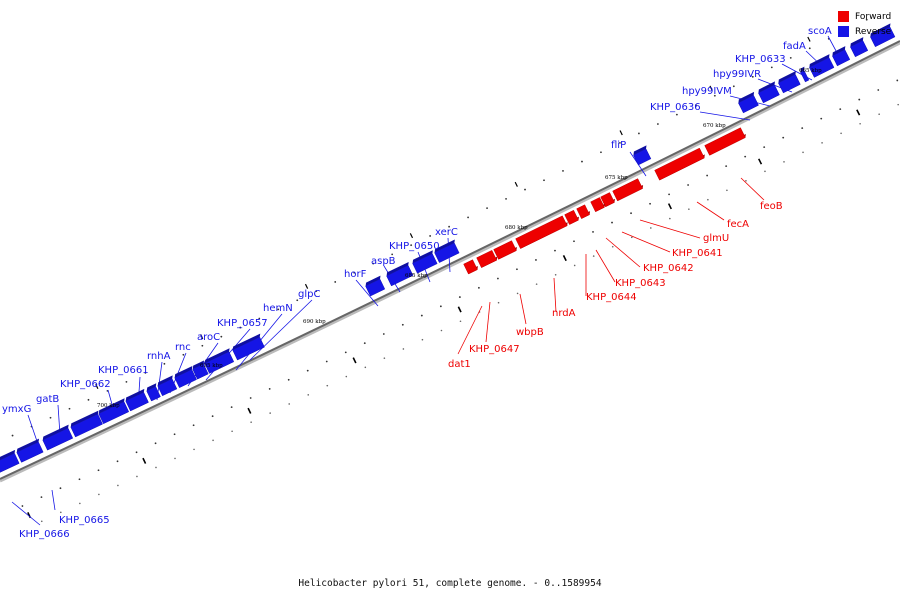 The height and width of the screenshot is (600, 900). I want to click on gene-label-KHP_0647: KHP_0647, so click(494, 349).